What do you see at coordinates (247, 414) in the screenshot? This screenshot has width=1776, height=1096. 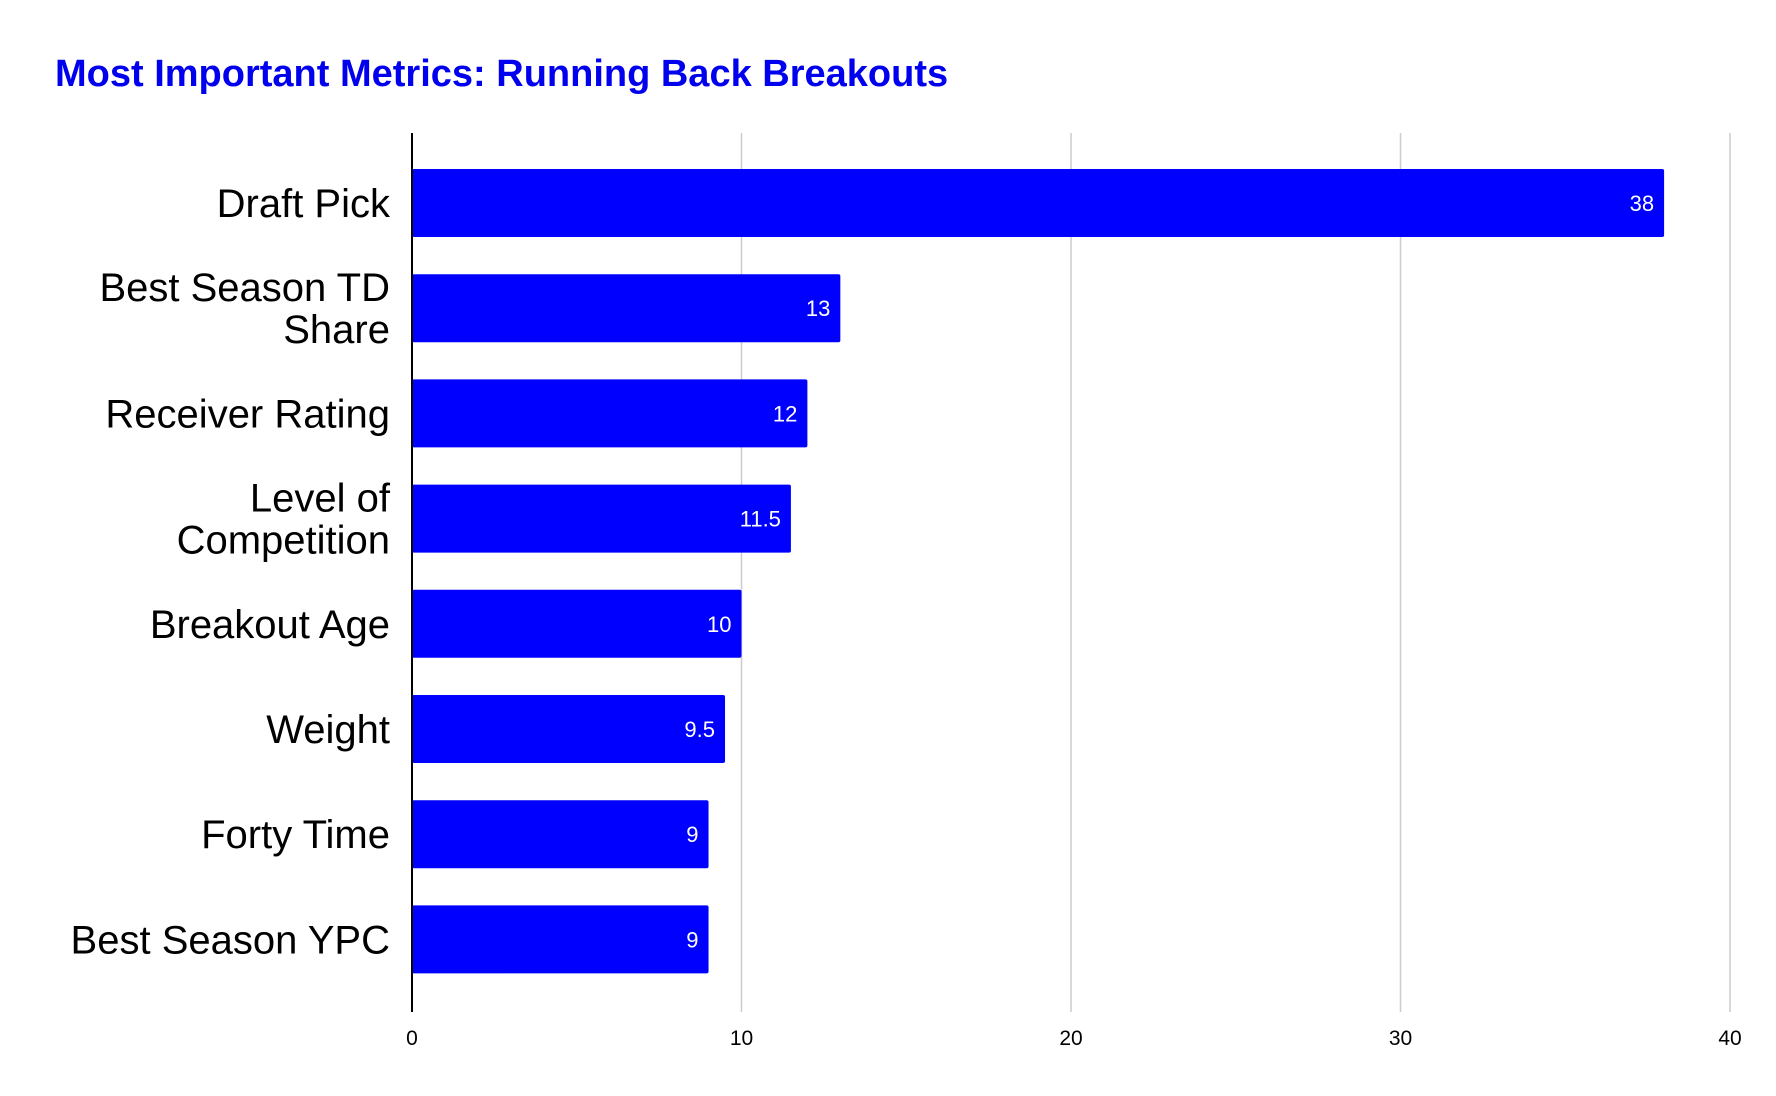 I see `category-label-3: Receiver Rating` at bounding box center [247, 414].